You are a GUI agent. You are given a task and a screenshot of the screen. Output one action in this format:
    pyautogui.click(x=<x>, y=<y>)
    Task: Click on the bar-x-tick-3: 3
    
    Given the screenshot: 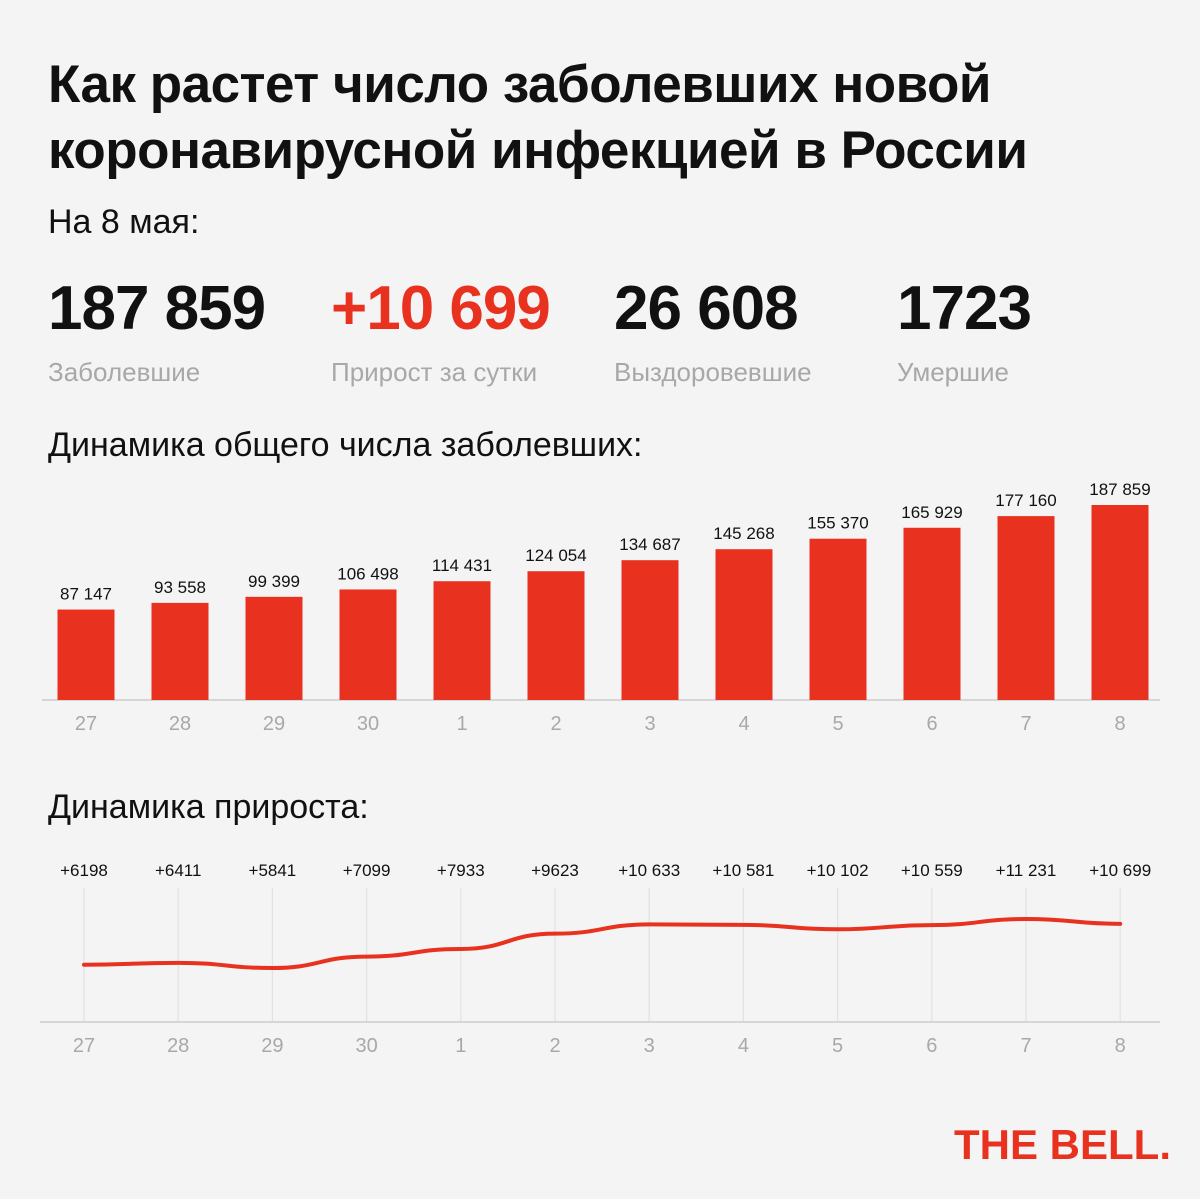 What is the action you would take?
    pyautogui.click(x=649, y=724)
    